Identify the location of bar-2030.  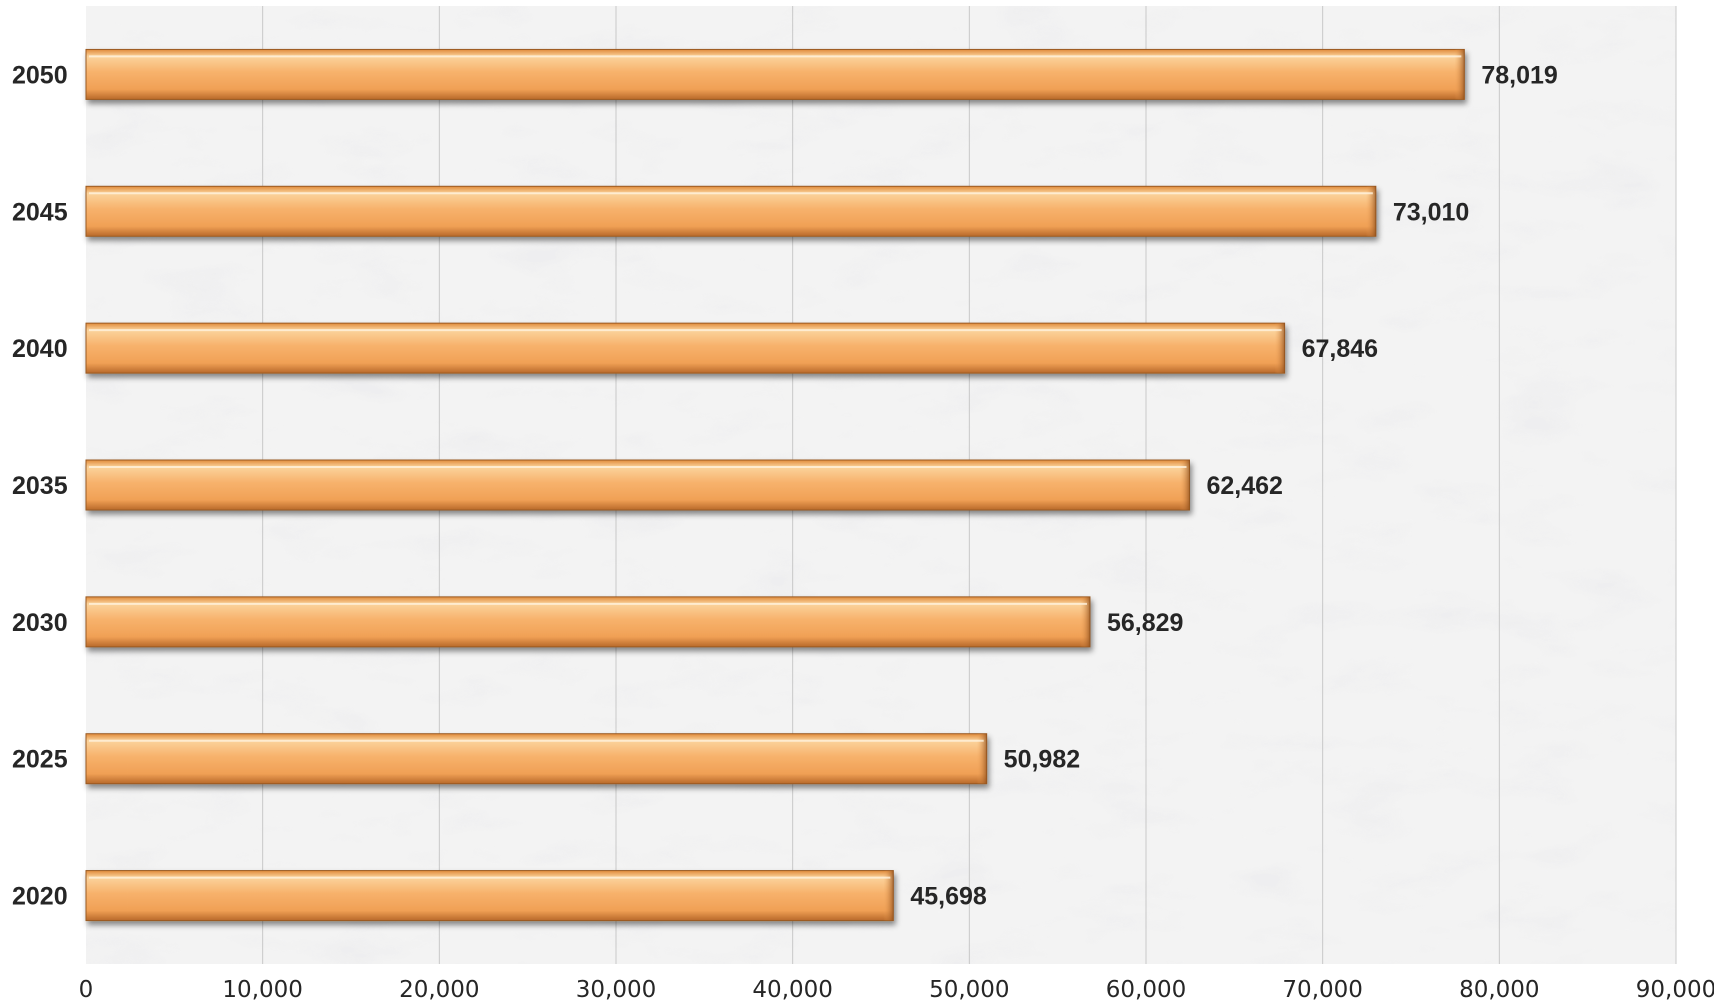
(588, 622).